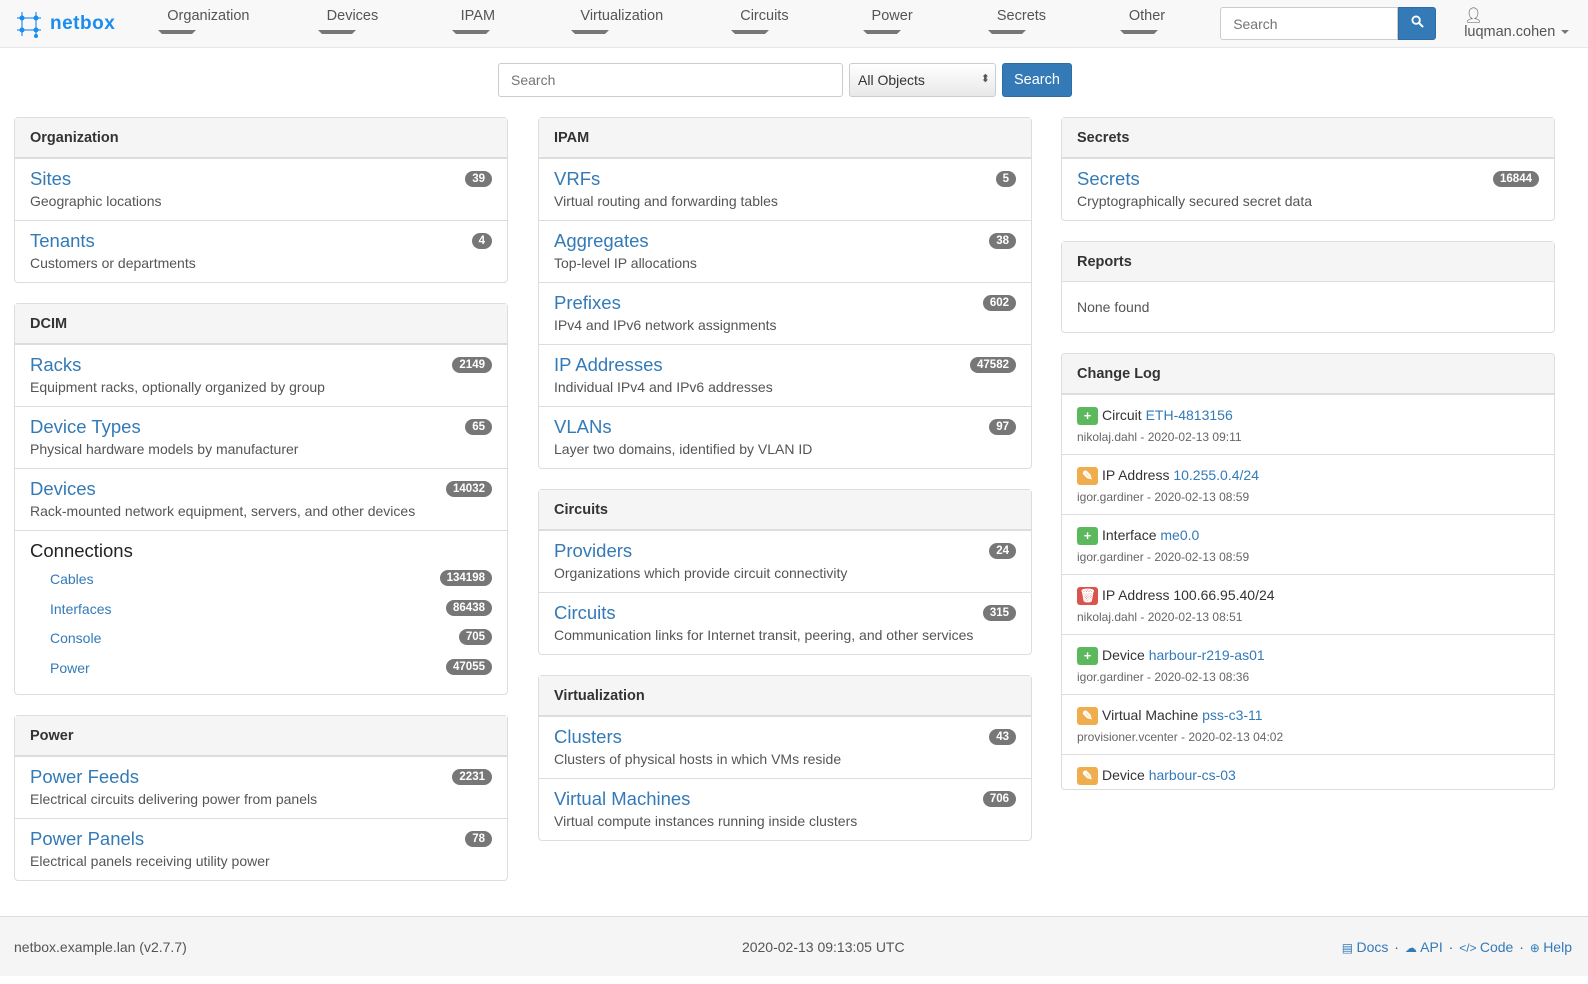  What do you see at coordinates (587, 302) in the screenshot?
I see `item-link-prefixes: Prefixes` at bounding box center [587, 302].